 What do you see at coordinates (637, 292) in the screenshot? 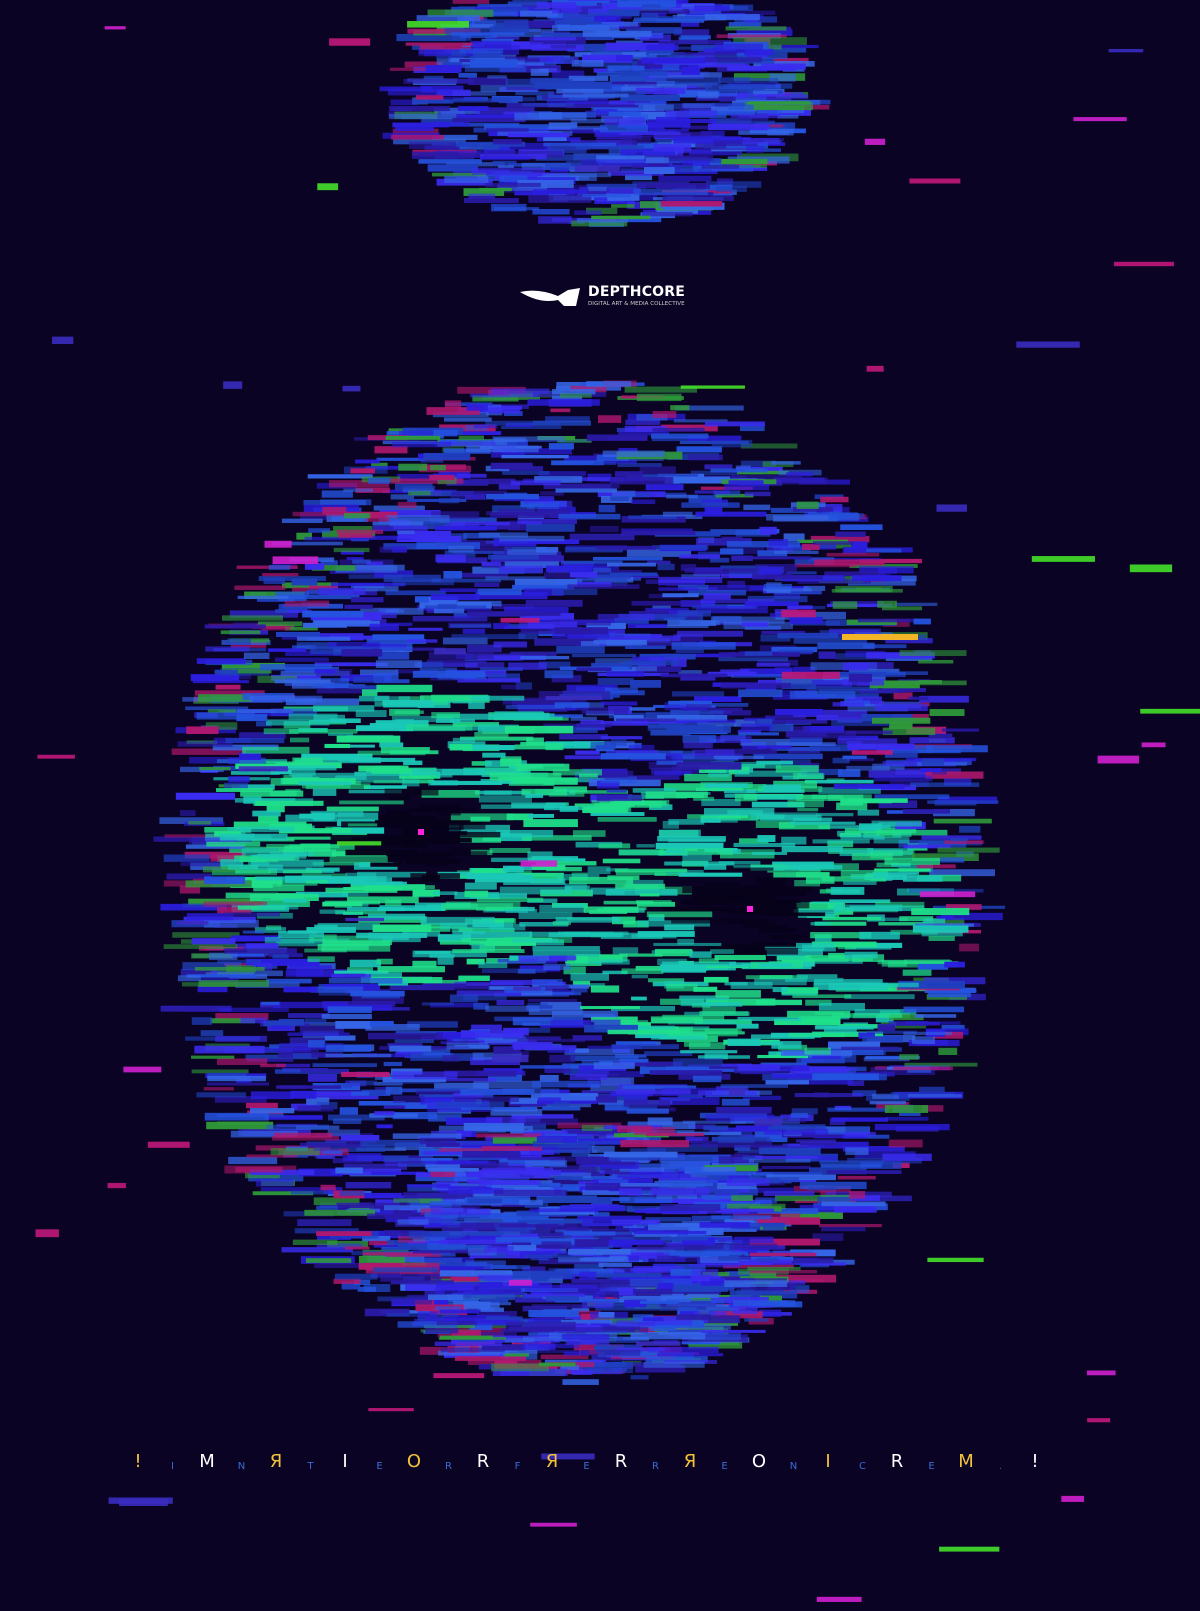
I see `logo-name: DEPTHCORE` at bounding box center [637, 292].